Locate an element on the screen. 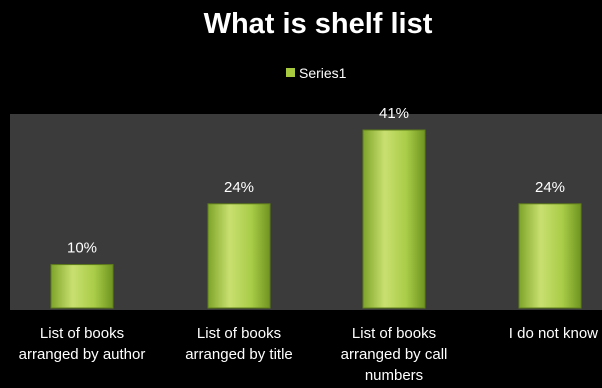  category-label-4-line-1: I do not know is located at coordinates (553, 333).